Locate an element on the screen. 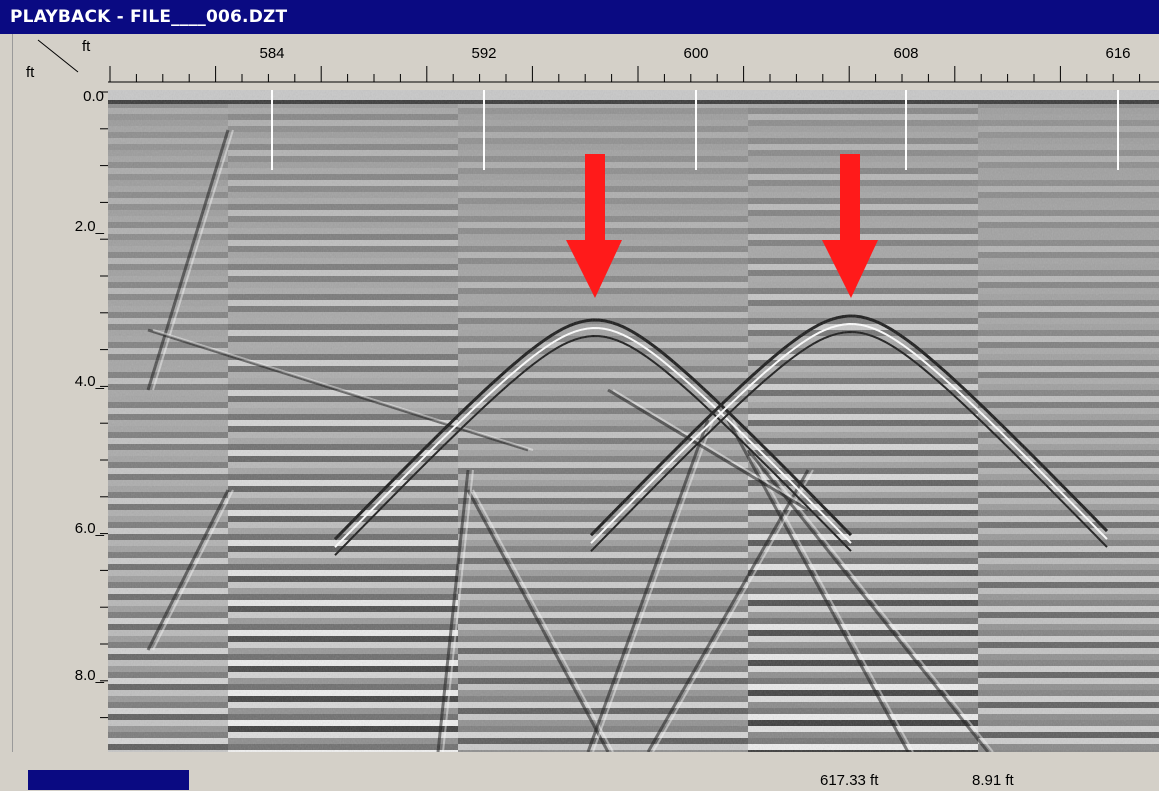  progress-bar is located at coordinates (108, 780).